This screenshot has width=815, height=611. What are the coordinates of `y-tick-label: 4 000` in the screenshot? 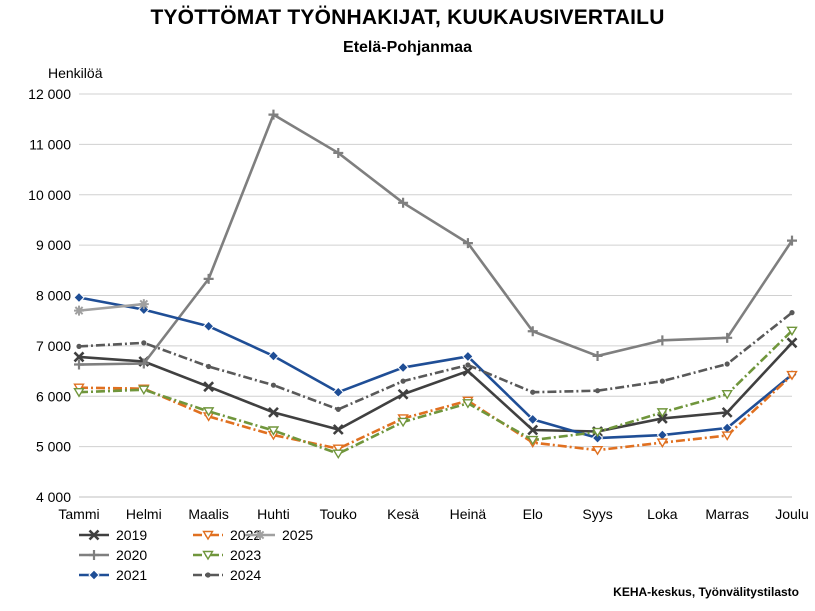 It's located at (53, 497).